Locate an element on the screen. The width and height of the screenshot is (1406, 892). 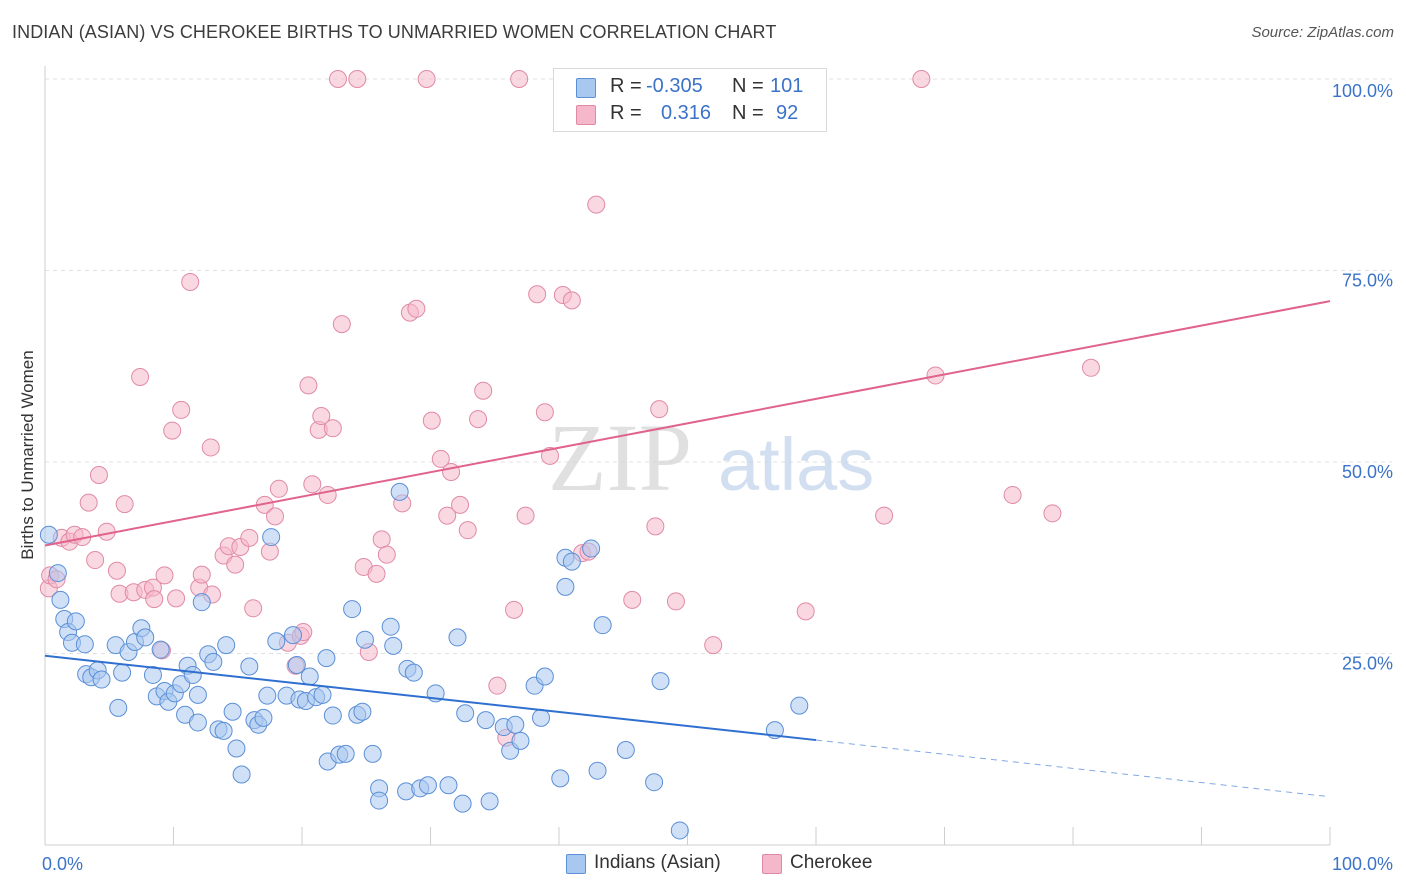
legend-row-indians: R = -0.305 N = 101 is located at coordinates (690, 86).